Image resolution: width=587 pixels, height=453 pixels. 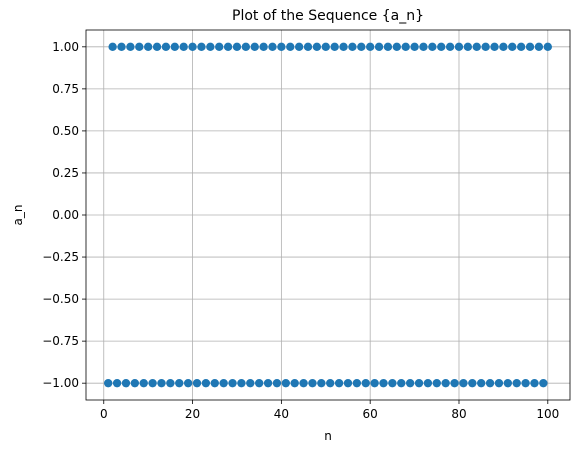 I want to click on x-tick-label: 80, so click(x=458, y=414).